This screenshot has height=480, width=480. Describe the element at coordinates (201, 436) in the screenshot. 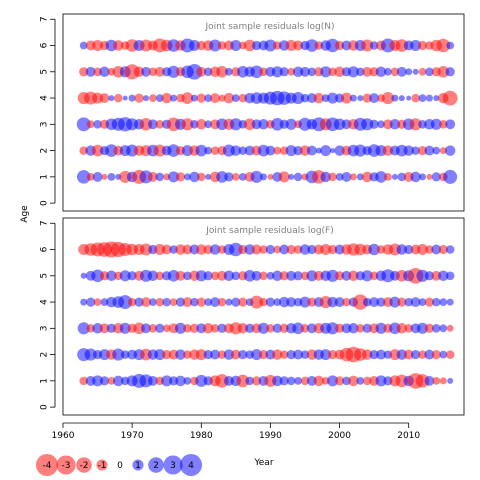

I see `x-tick-label: 1980` at that location.